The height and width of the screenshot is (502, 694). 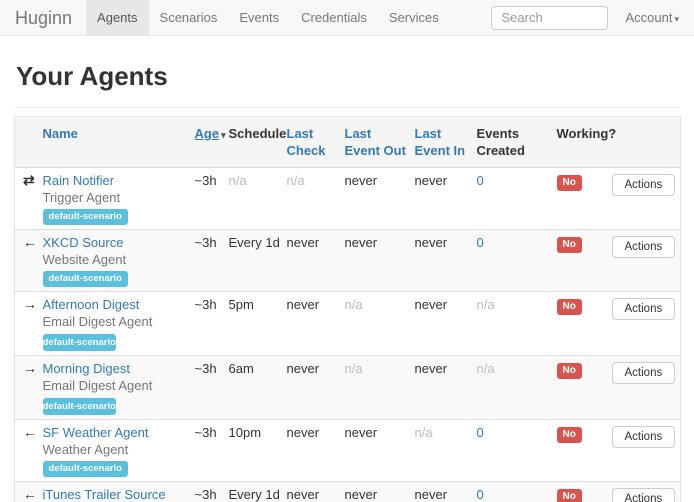 What do you see at coordinates (440, 142) in the screenshot?
I see `sort-by-last-event-in-link: Last Event In` at bounding box center [440, 142].